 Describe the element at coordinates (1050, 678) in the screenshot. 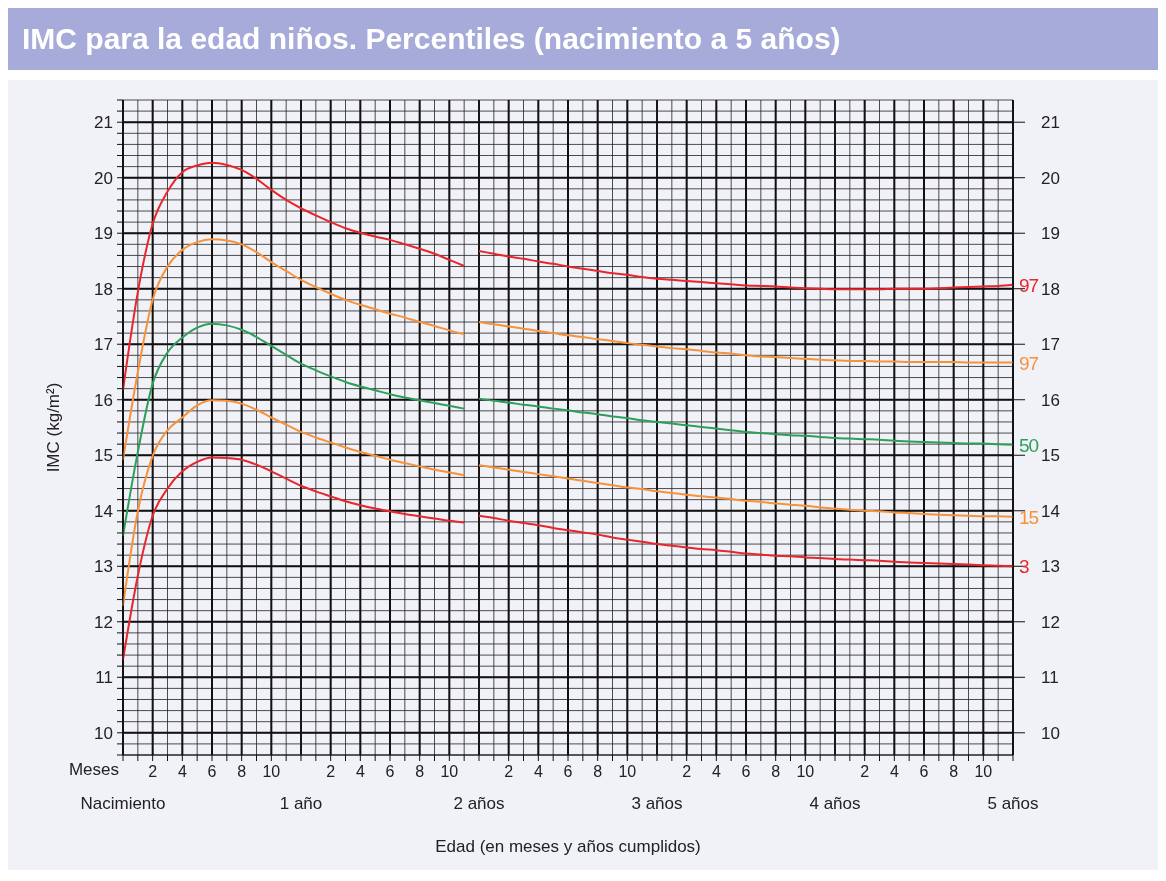

I see `y2-tick-label: 11` at that location.